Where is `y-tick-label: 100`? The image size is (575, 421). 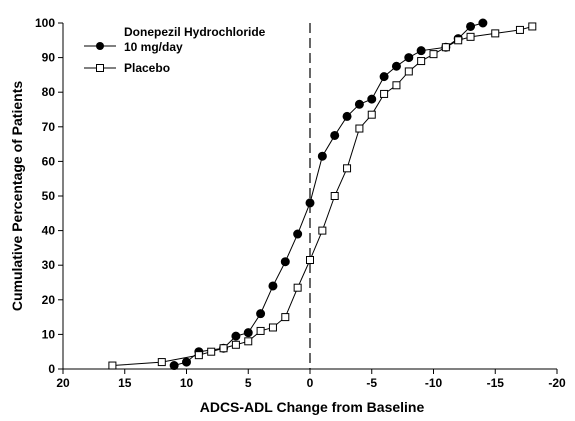
y-tick-label: 100 is located at coordinates (45, 23).